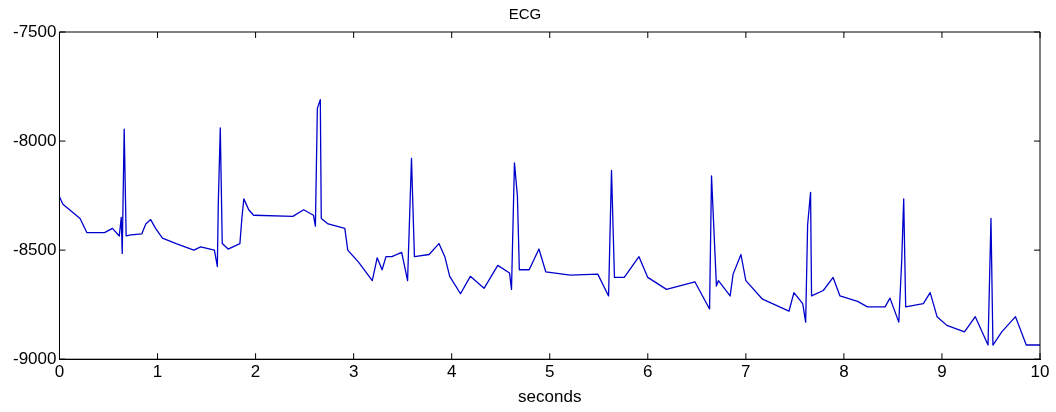 This screenshot has height=412, width=1056. Describe the element at coordinates (35, 249) in the screenshot. I see `y-tick-label: -8500` at that location.